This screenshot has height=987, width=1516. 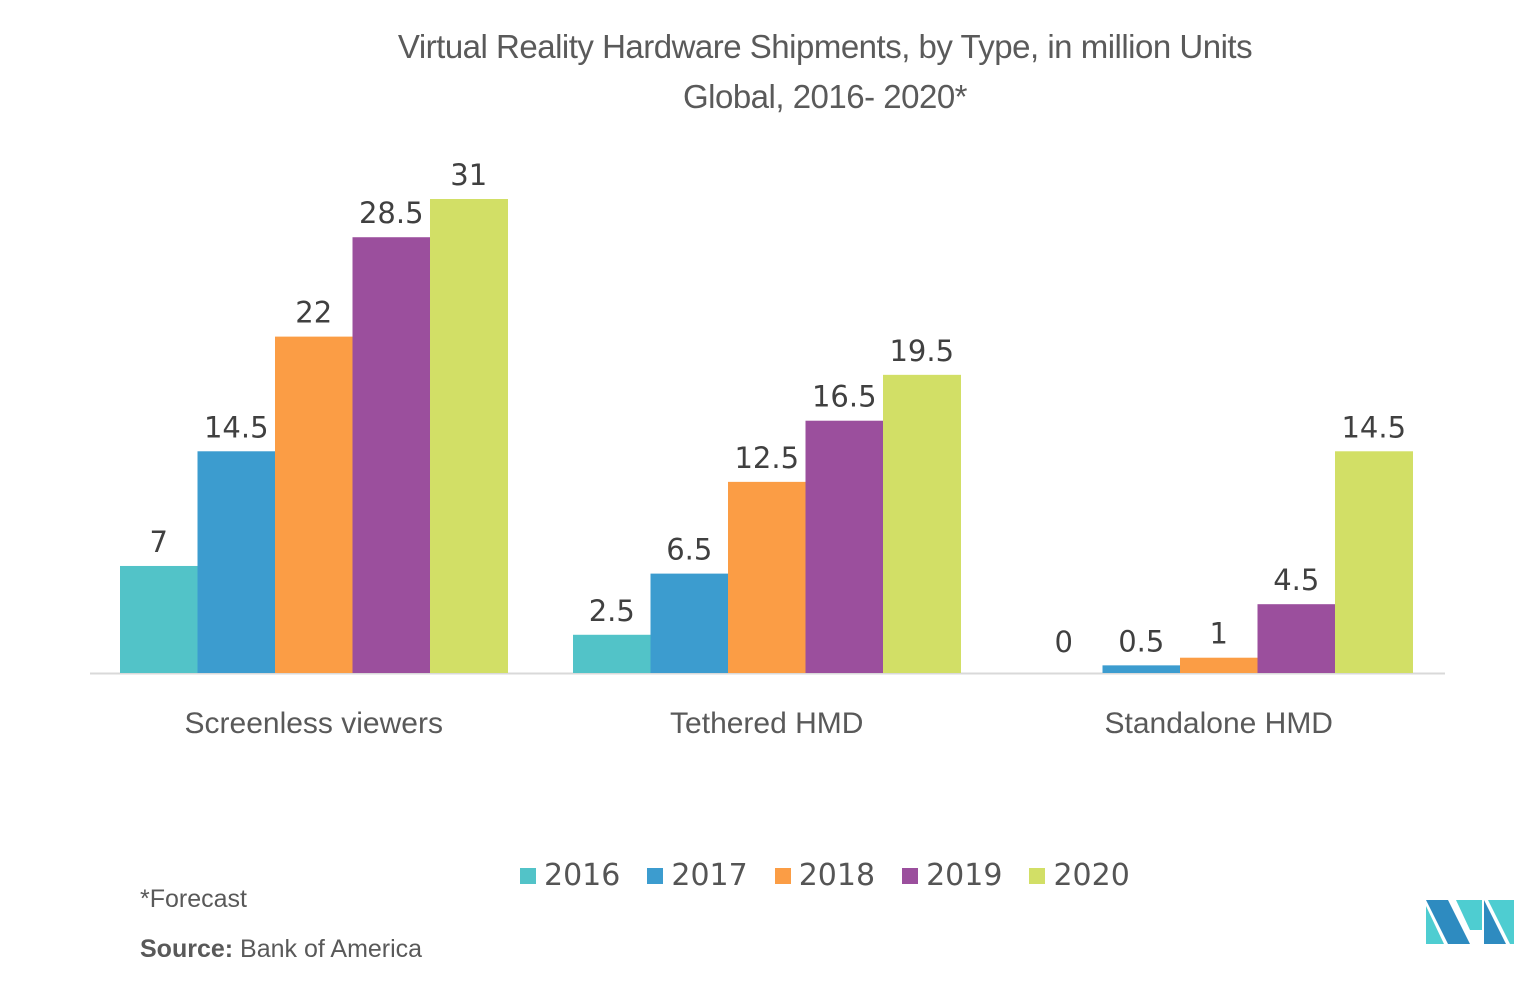 I want to click on data-label: 0.5, so click(x=1141, y=641).